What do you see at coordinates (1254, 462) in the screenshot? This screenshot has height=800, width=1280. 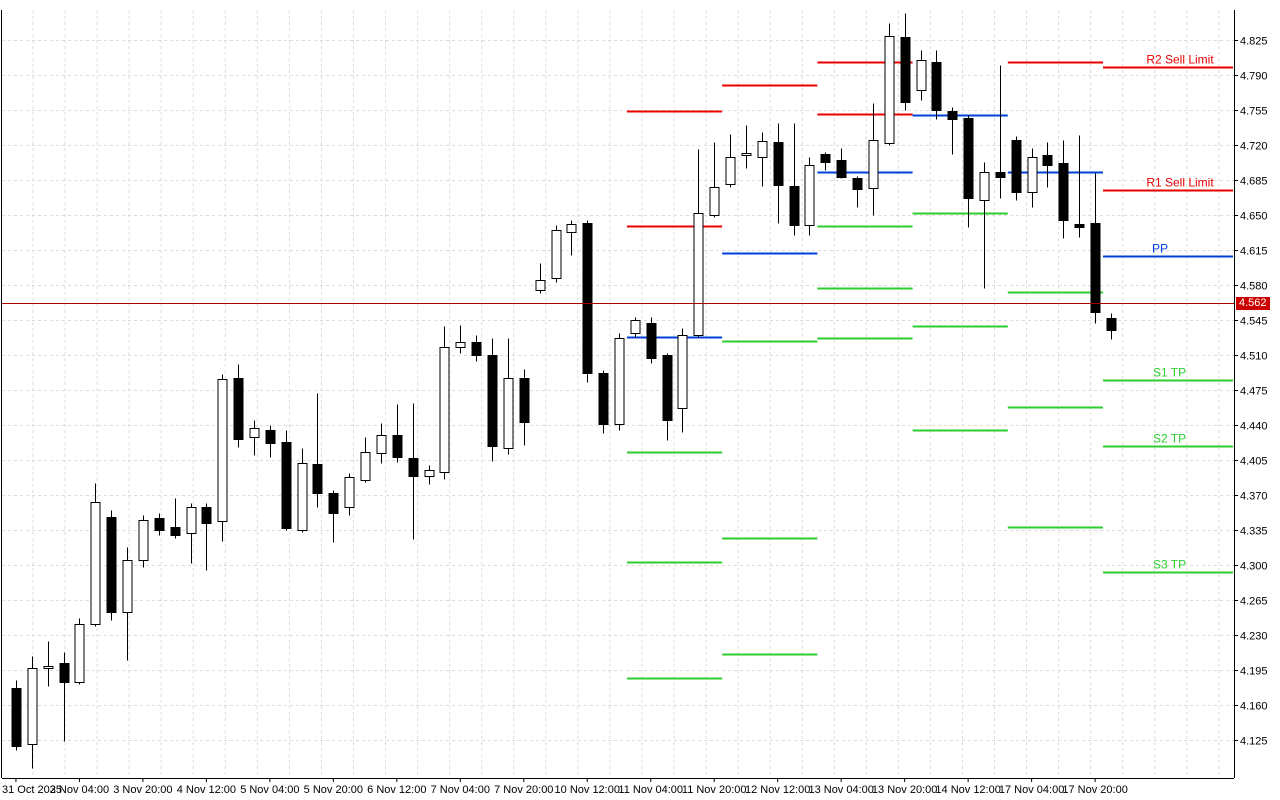 I see `price-tick-label: 4.405` at bounding box center [1254, 462].